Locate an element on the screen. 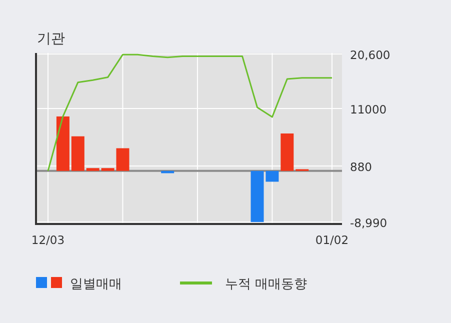 The image size is (451, 323). legend-label: 일별매매 is located at coordinates (96, 284).